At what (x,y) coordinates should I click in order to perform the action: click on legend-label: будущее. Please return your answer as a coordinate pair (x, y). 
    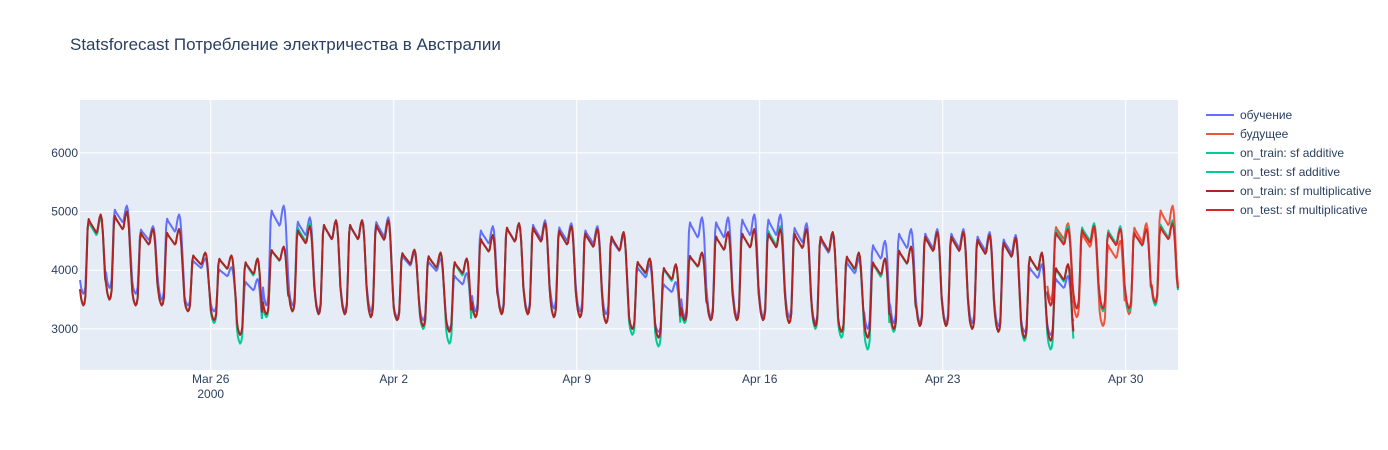
    Looking at the image, I should click on (1264, 134).